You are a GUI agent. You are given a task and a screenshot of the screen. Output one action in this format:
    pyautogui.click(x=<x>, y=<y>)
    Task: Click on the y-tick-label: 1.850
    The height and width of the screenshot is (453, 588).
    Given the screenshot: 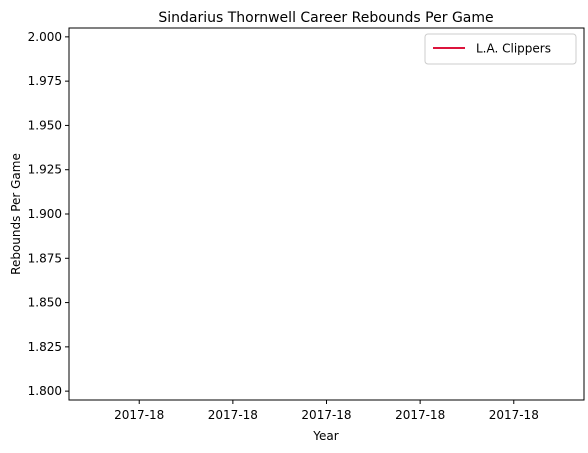 What is the action you would take?
    pyautogui.click(x=45, y=303)
    